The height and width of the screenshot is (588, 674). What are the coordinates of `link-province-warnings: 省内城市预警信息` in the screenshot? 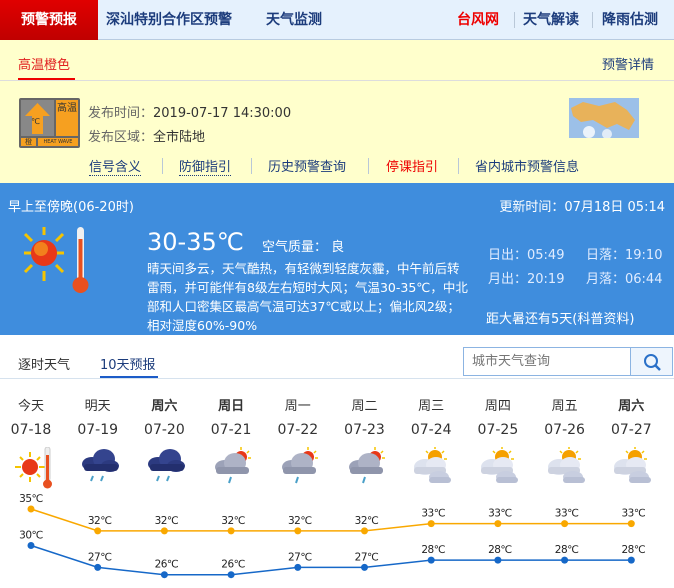 It's located at (527, 167).